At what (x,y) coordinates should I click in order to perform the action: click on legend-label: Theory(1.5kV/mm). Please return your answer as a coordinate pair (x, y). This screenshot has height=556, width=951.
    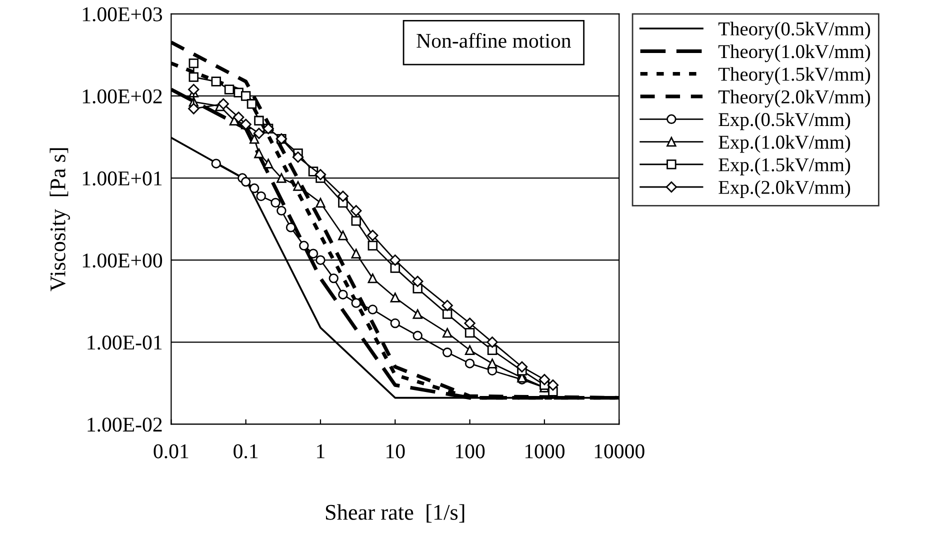
    Looking at the image, I should click on (794, 76).